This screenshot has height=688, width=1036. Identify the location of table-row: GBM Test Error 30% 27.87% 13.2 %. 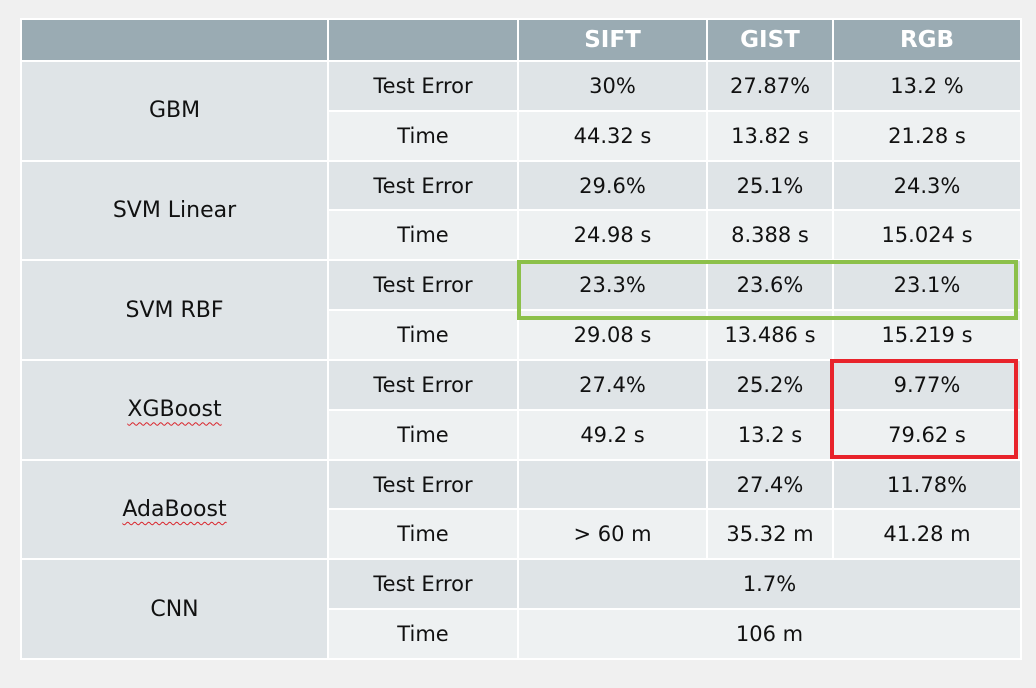
(521, 111).